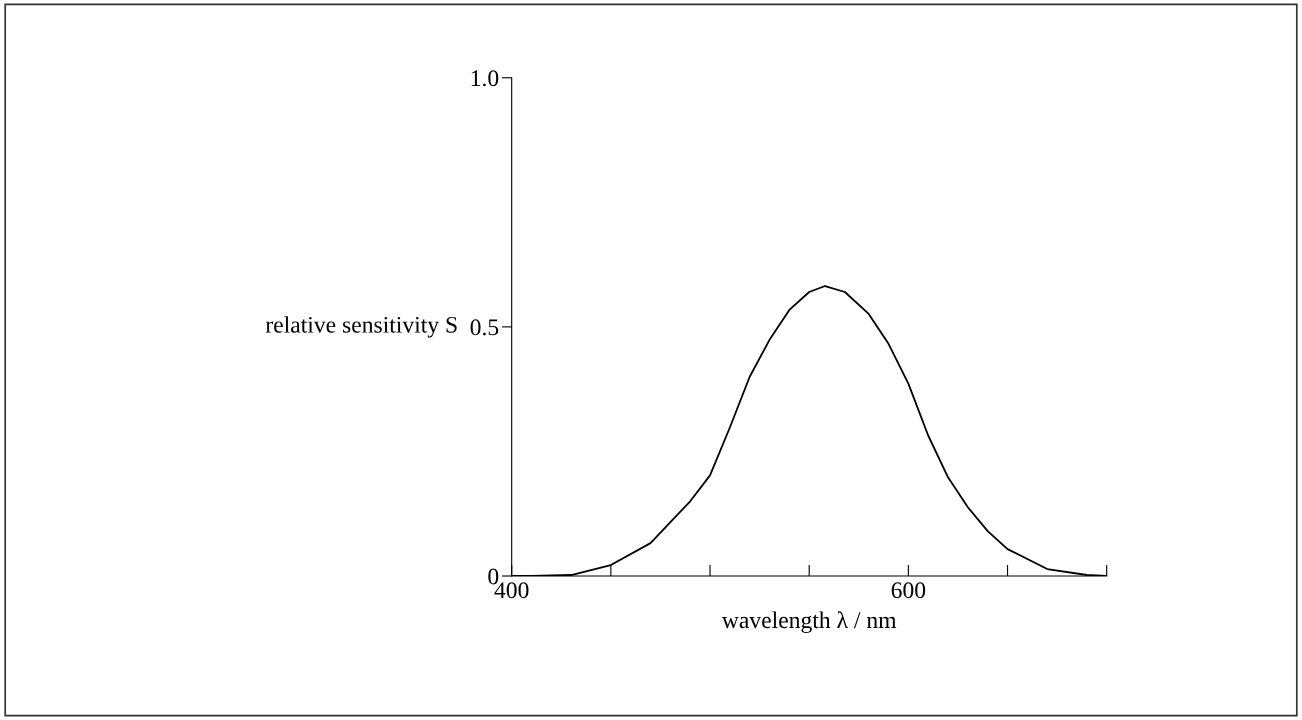 The height and width of the screenshot is (720, 1302). Describe the element at coordinates (484, 327) in the screenshot. I see `y-tick-label: 0.5` at that location.